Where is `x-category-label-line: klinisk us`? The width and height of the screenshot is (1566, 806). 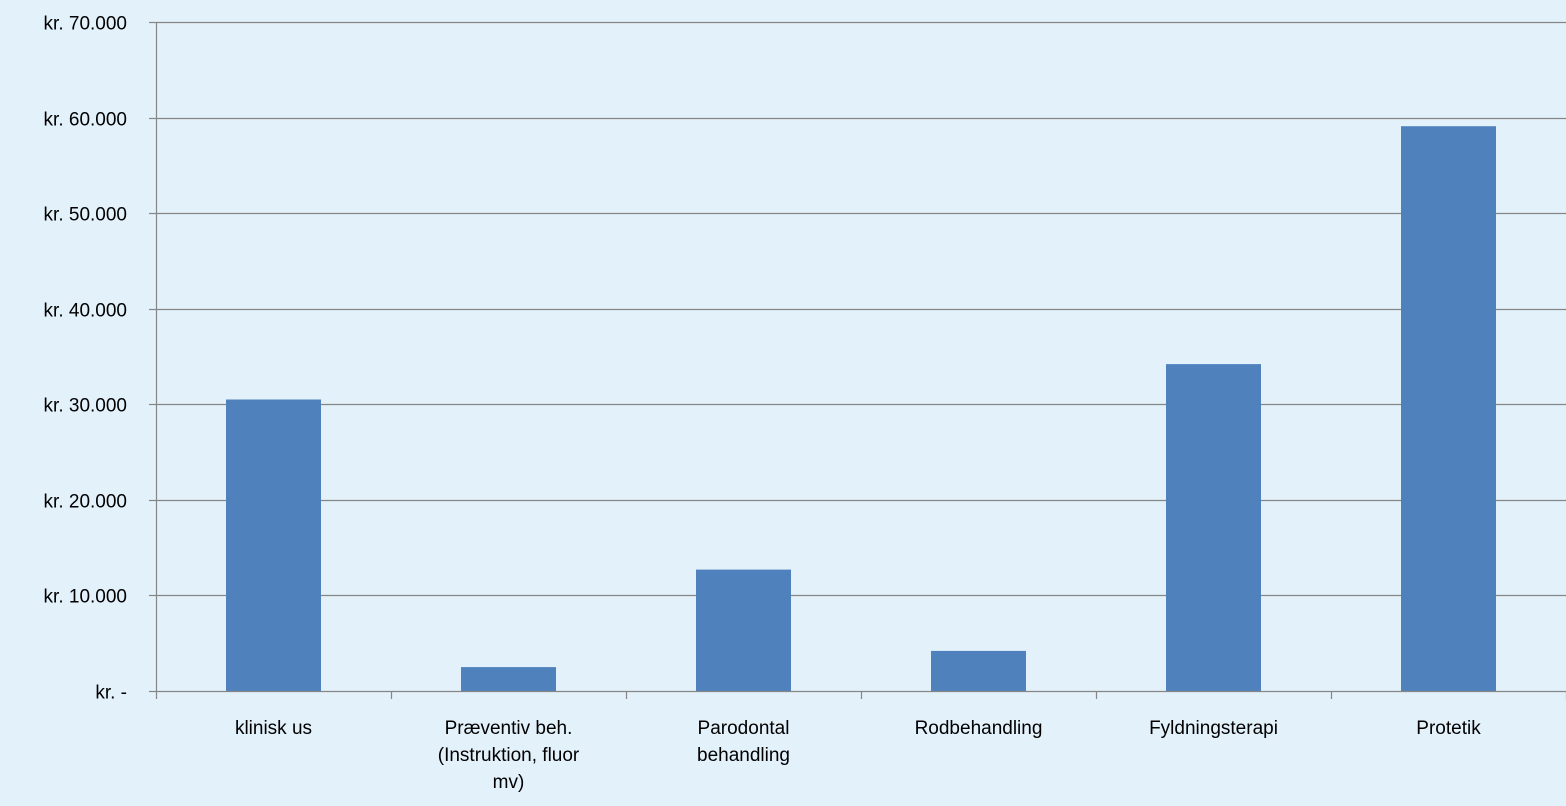 x-category-label-line: klinisk us is located at coordinates (273, 728).